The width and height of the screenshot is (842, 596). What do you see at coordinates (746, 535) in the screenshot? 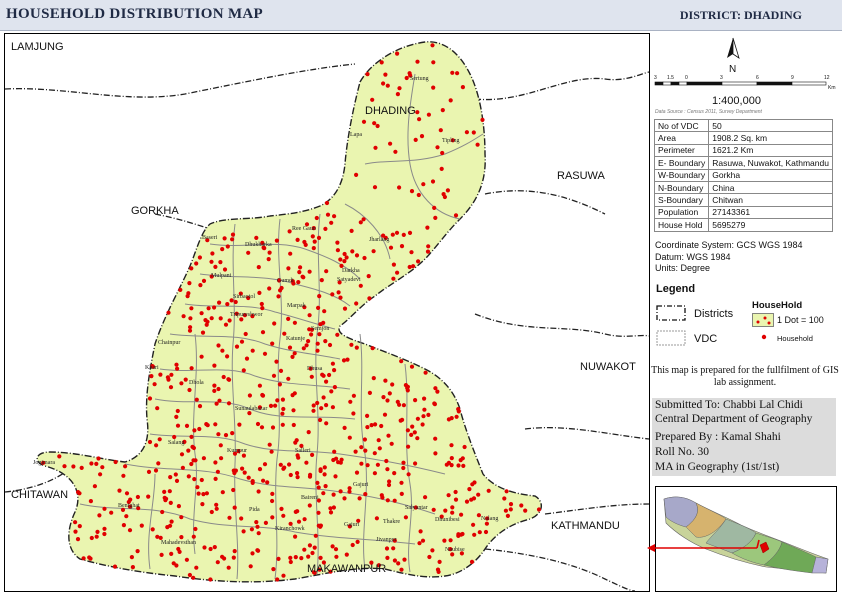
I see `nepal-locator-map` at bounding box center [746, 535].